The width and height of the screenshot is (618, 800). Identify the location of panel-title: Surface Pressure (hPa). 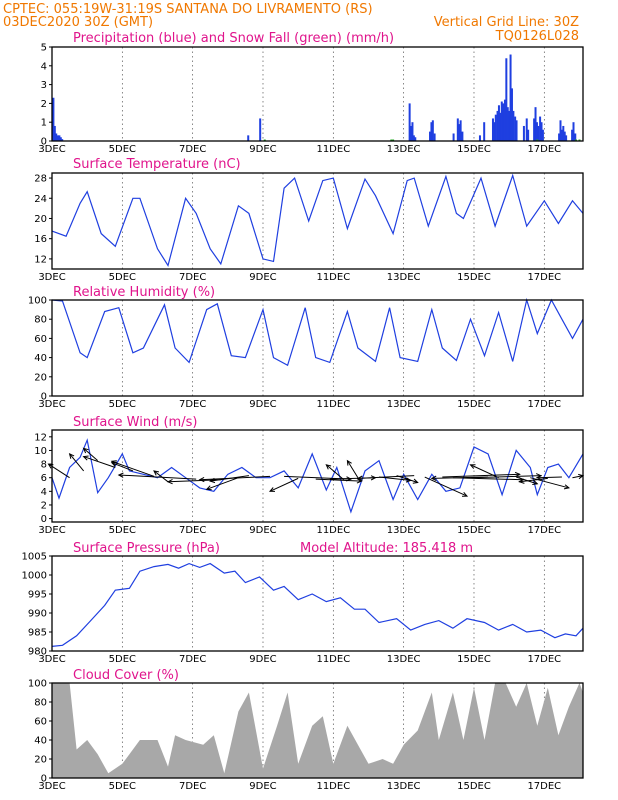
(146, 548).